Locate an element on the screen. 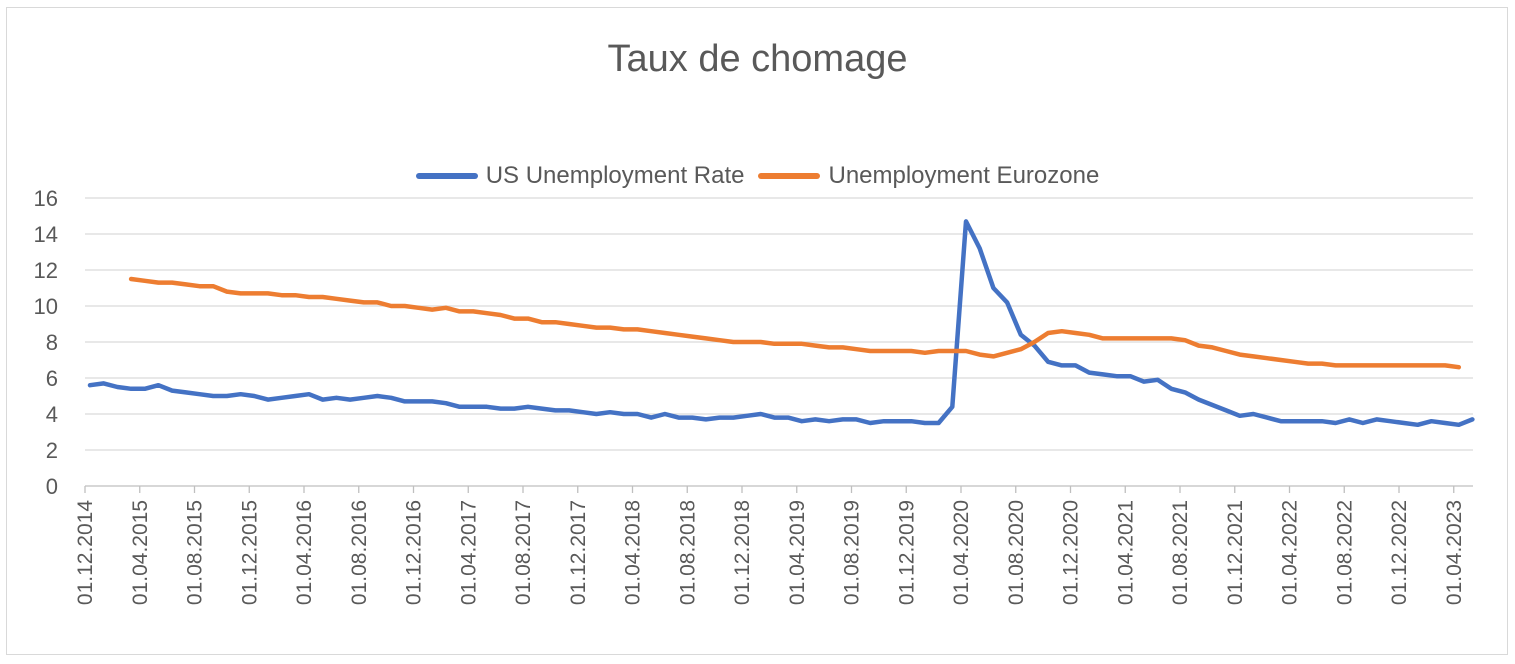  x-tick-label: 01.04.2019 is located at coordinates (797, 552).